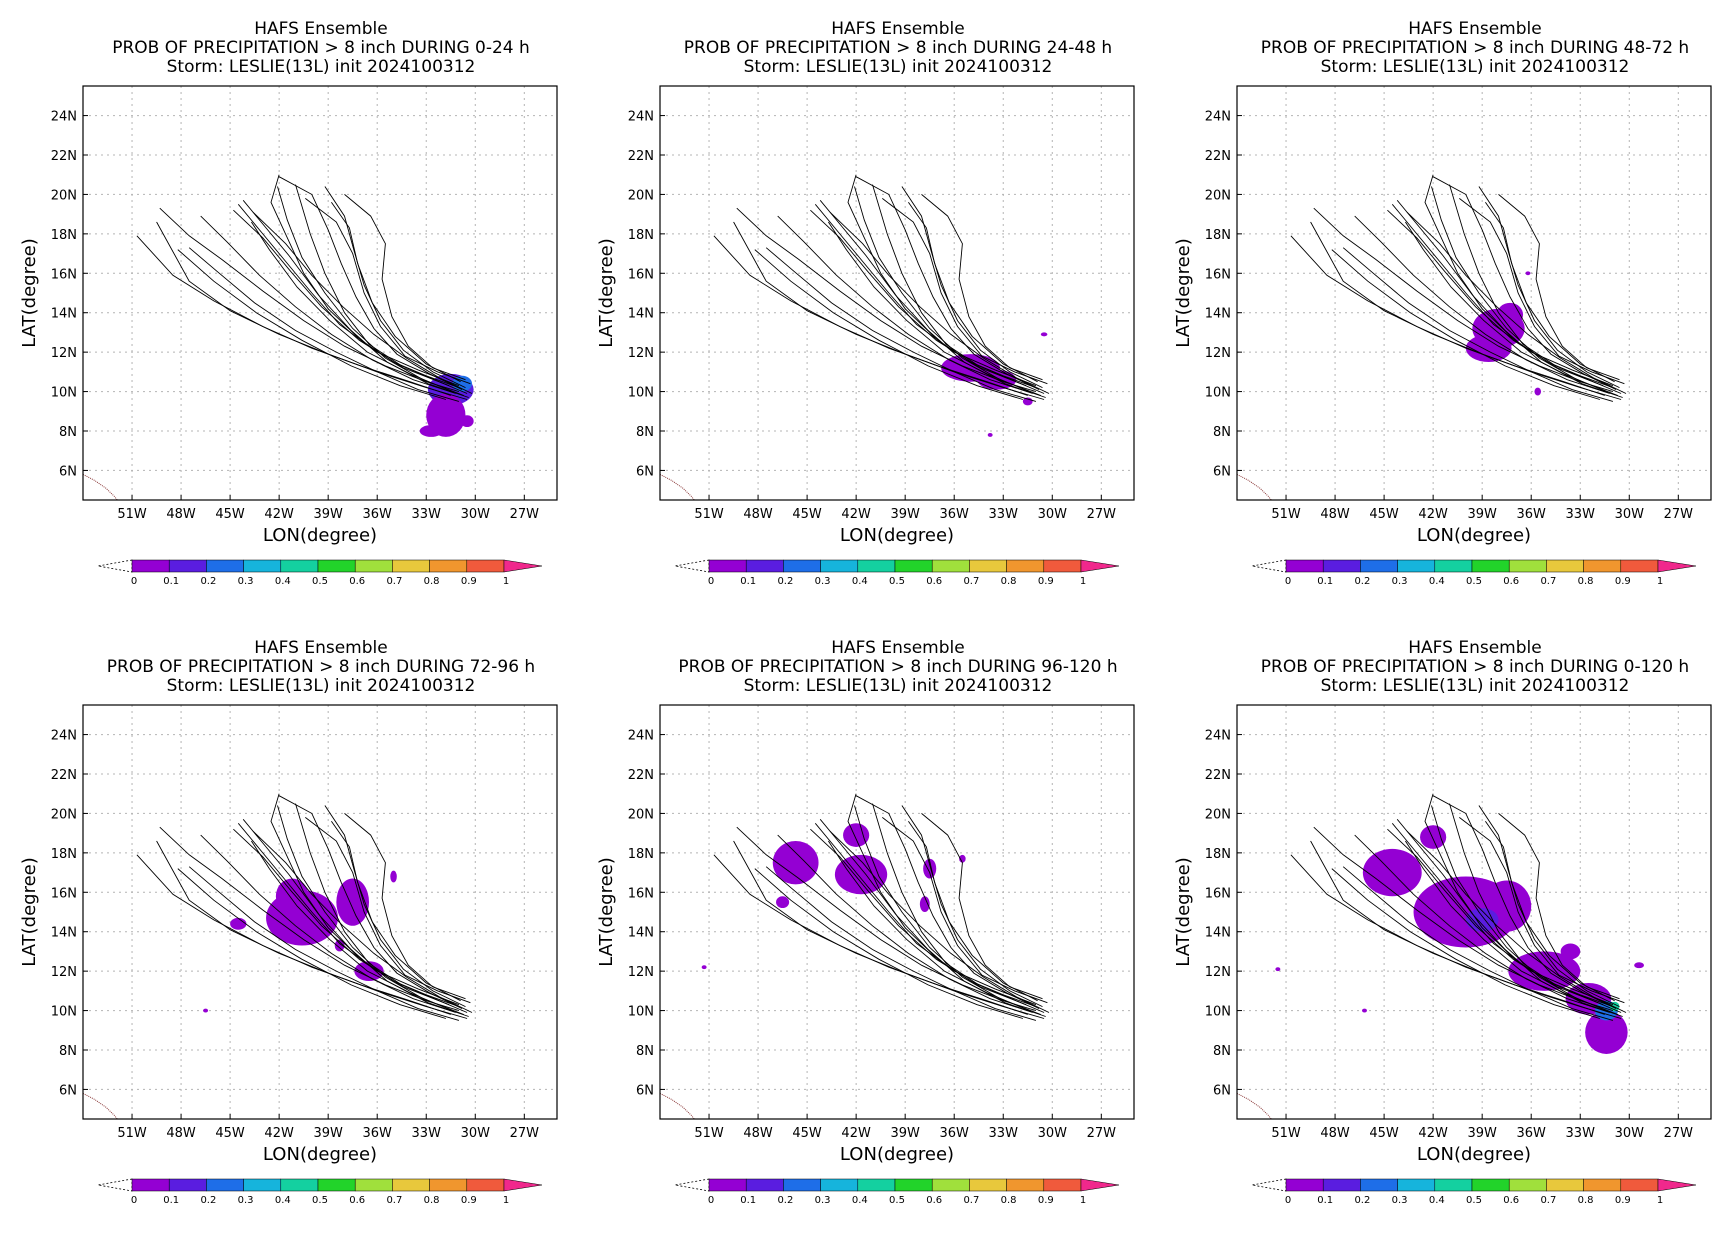 This screenshot has width=1731, height=1238. Describe the element at coordinates (1269, 1185) in the screenshot. I see `colorbar-under-arrow` at that location.